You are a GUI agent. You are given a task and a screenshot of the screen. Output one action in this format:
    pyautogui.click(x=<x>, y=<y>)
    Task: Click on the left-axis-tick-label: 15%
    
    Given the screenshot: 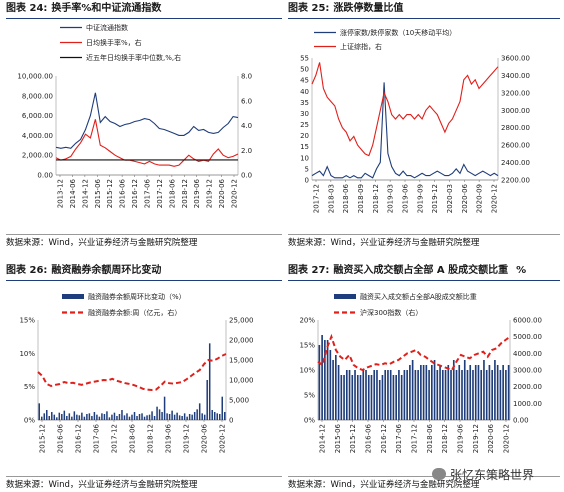 What is the action you would take?
    pyautogui.click(x=307, y=346)
    